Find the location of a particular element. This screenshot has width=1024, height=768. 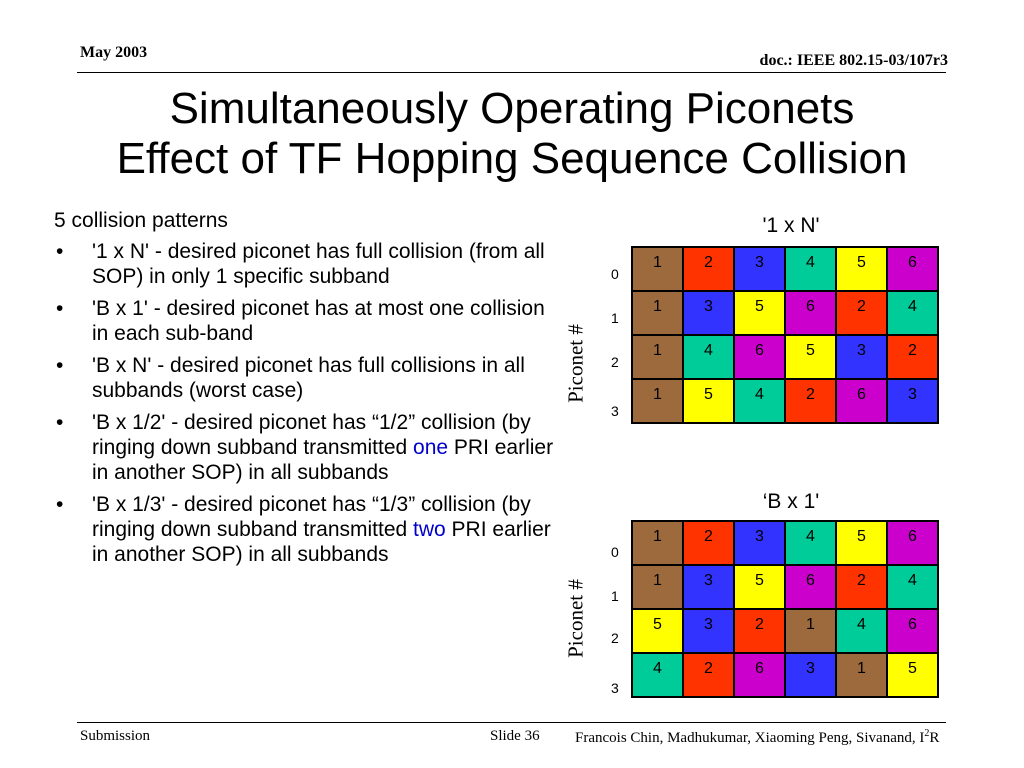

intro-text: 5 collision patterns is located at coordinates (141, 220).